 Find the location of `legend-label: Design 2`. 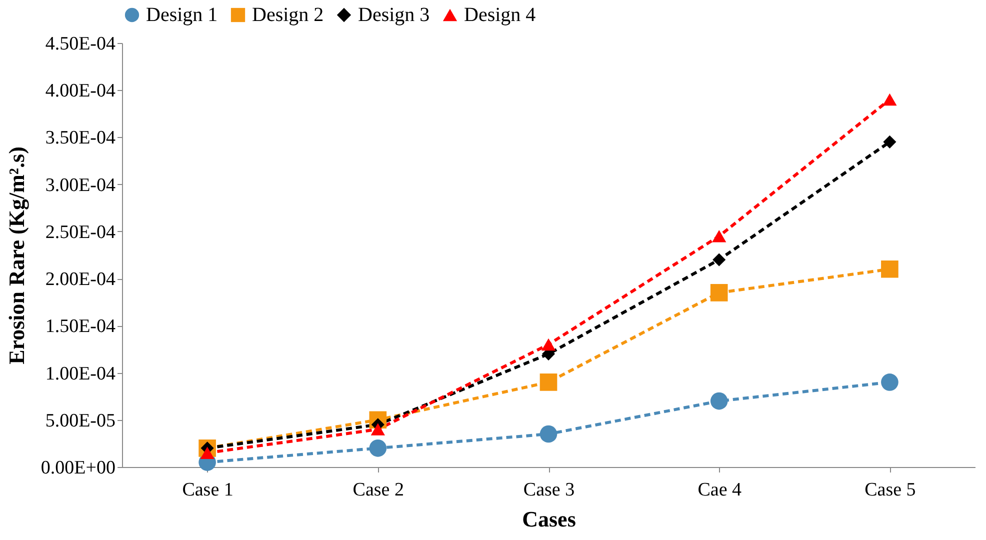

legend-label: Design 2 is located at coordinates (288, 15).